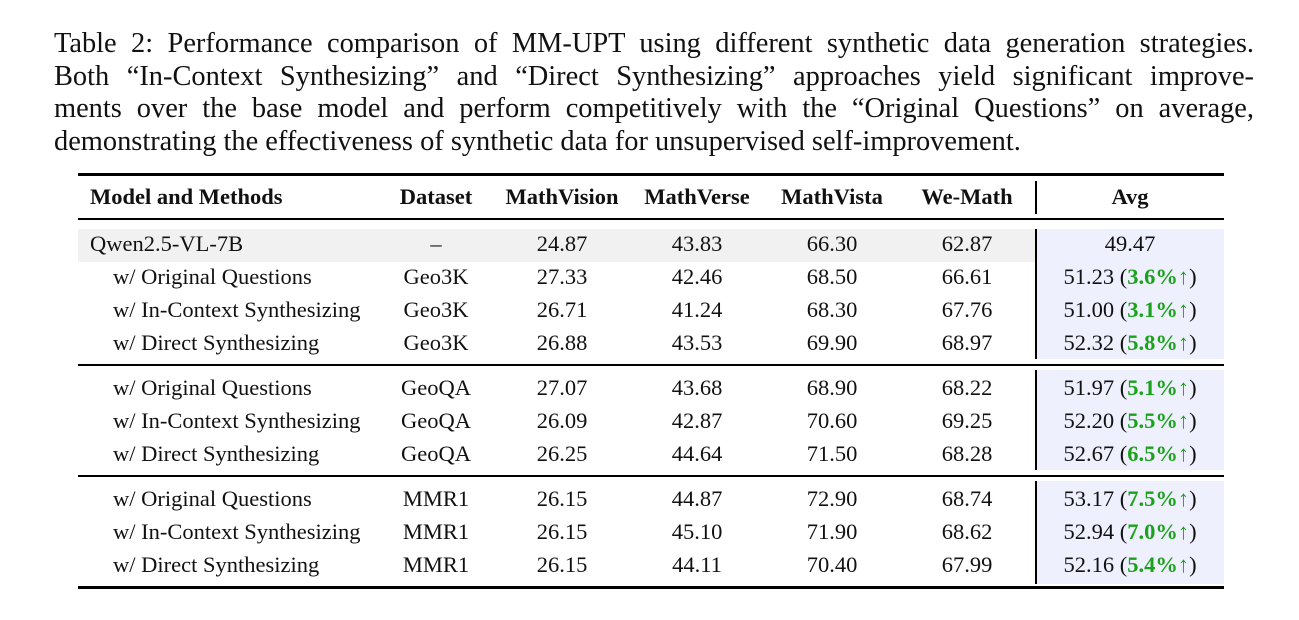  What do you see at coordinates (1152, 453) in the screenshot?
I see `gain-value: 6.5%` at bounding box center [1152, 453].